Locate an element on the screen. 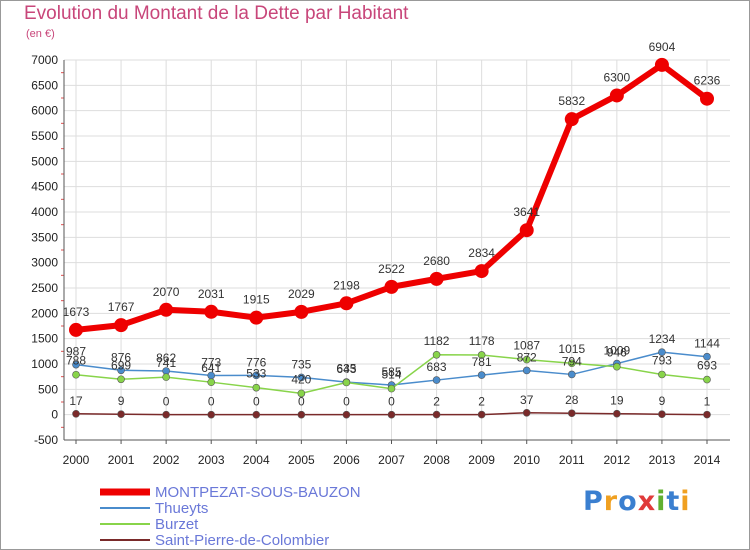  data-label-burzet: 641 is located at coordinates (211, 368).